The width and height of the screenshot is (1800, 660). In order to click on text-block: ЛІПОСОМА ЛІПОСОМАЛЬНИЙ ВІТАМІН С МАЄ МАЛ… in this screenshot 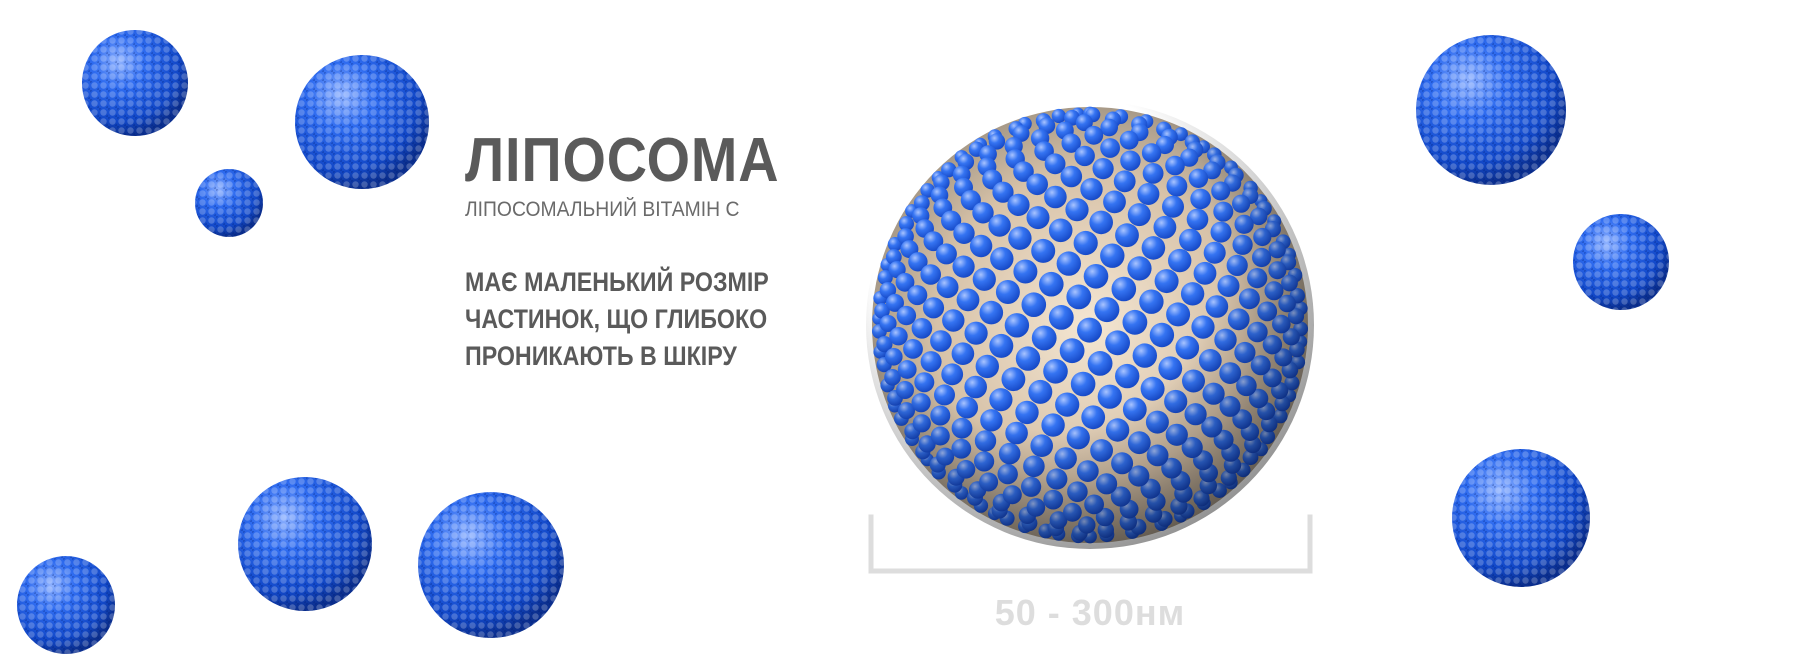, I will do `click(665, 252)`.